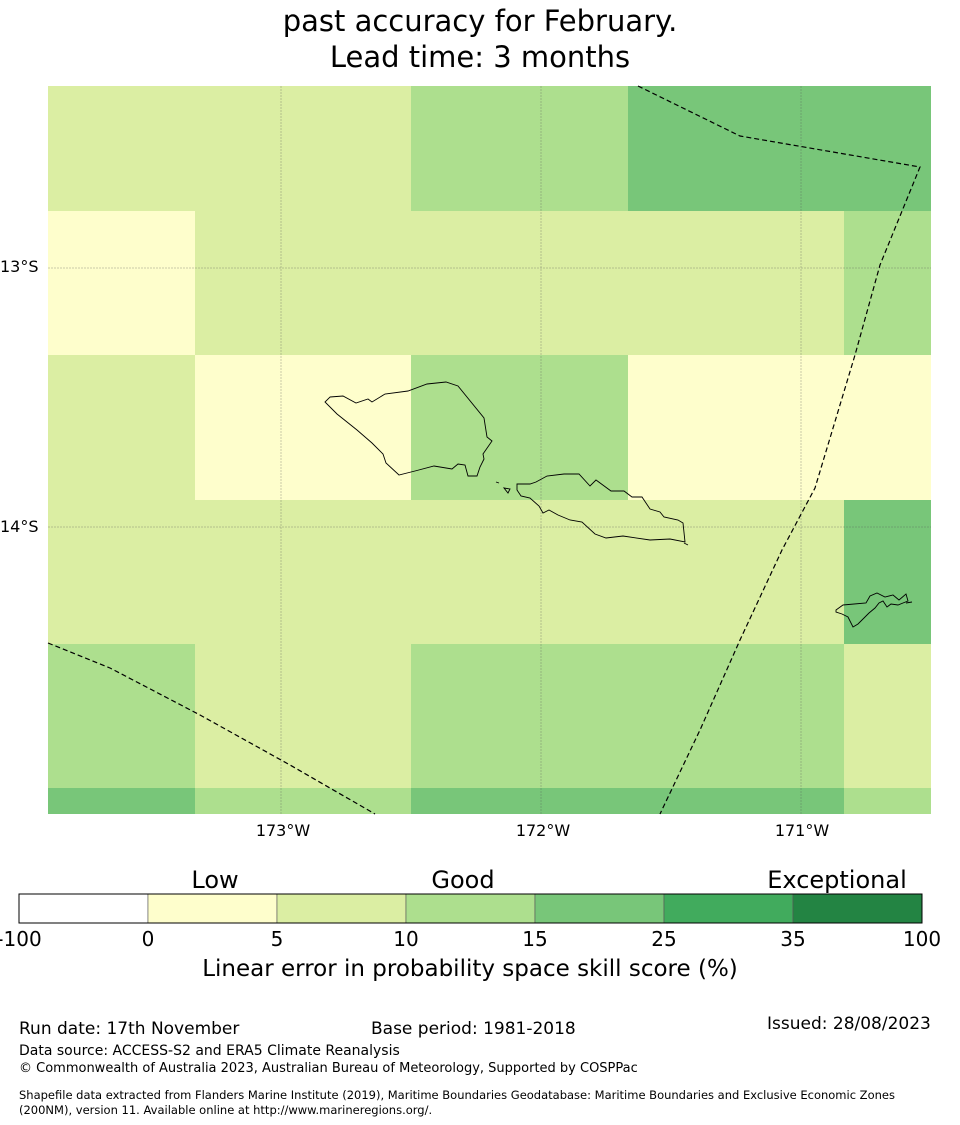  I want to click on lon-tick-173w: 173°W, so click(283, 830).